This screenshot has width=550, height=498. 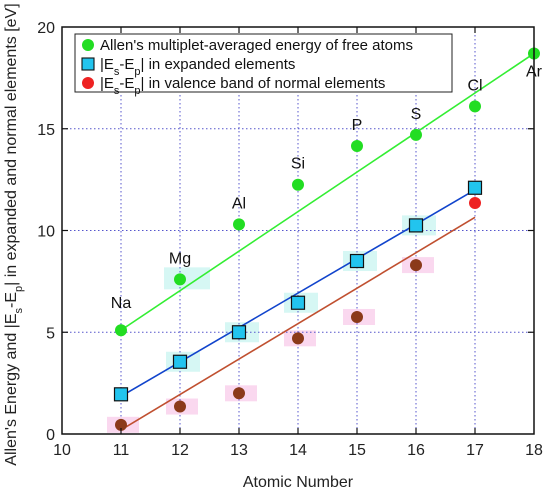 What do you see at coordinates (121, 450) in the screenshot?
I see `x-tick-label: 11` at bounding box center [121, 450].